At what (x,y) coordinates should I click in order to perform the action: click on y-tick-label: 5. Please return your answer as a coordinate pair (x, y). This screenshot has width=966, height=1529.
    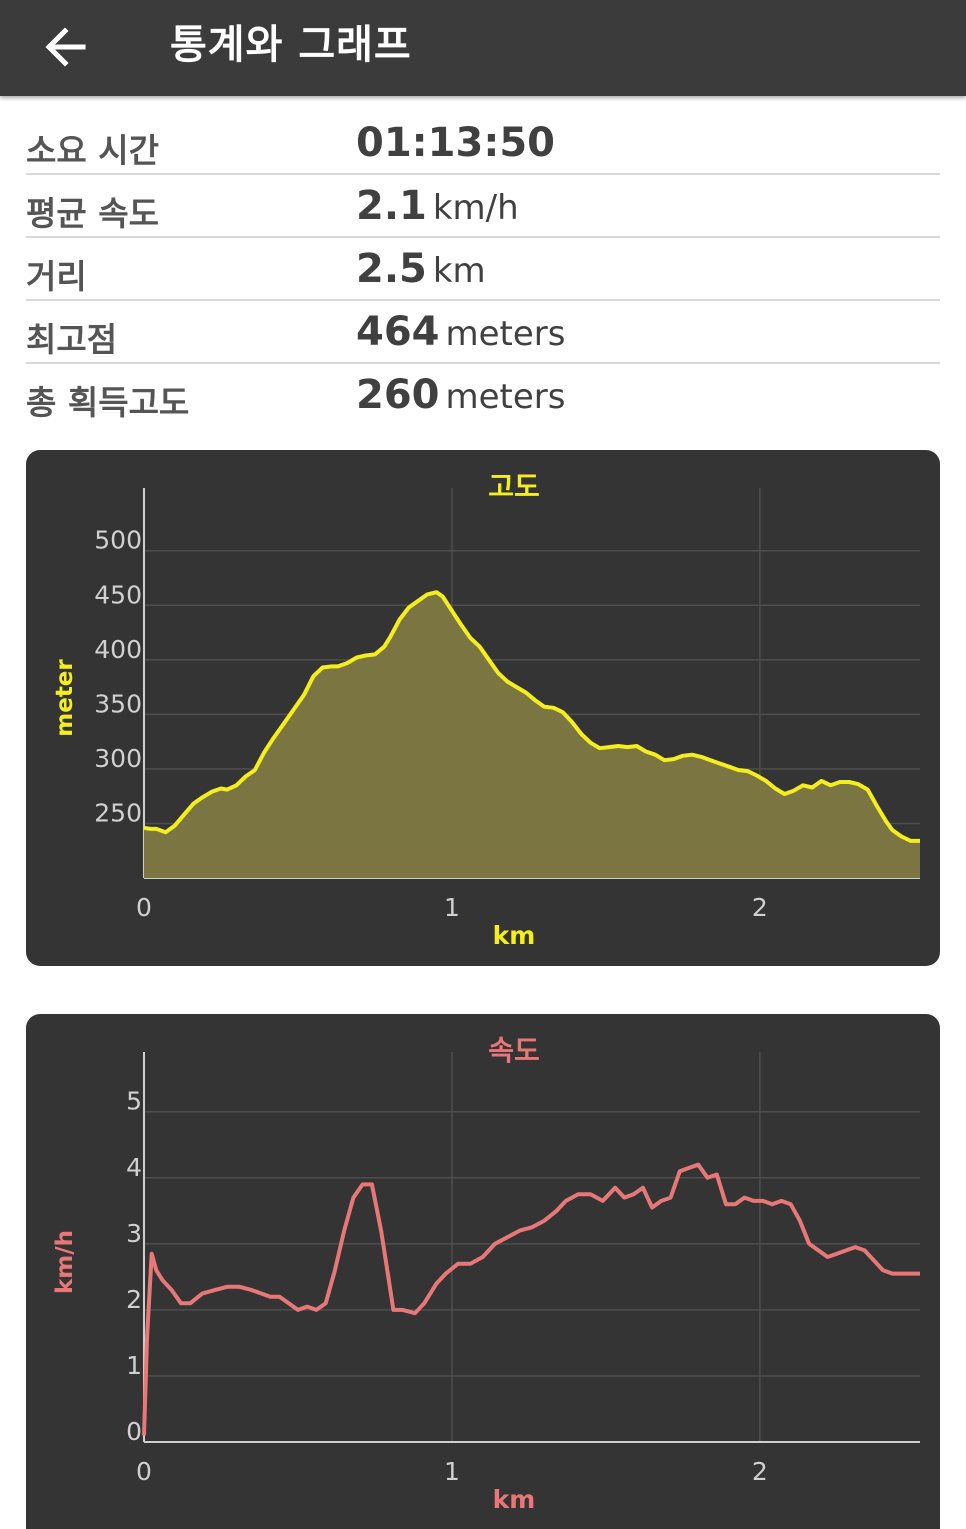
    Looking at the image, I should click on (134, 1101).